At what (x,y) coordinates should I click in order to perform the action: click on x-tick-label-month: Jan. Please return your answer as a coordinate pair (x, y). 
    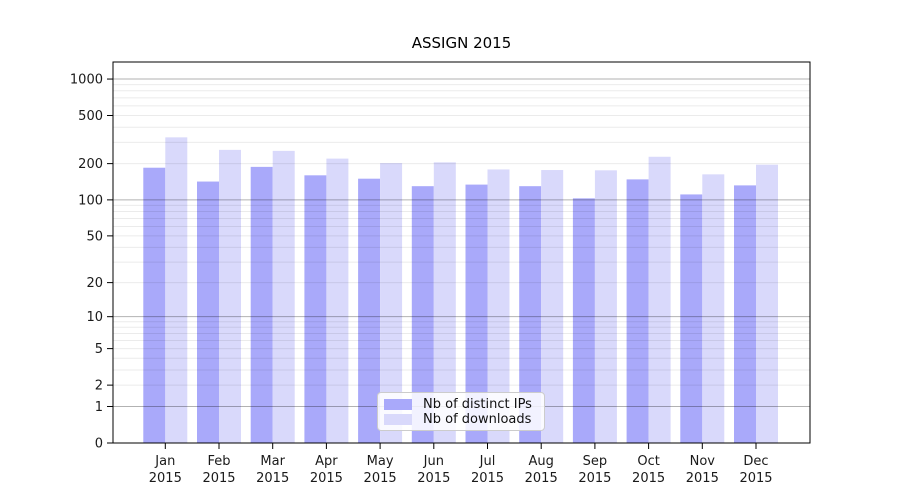
    Looking at the image, I should click on (164, 461).